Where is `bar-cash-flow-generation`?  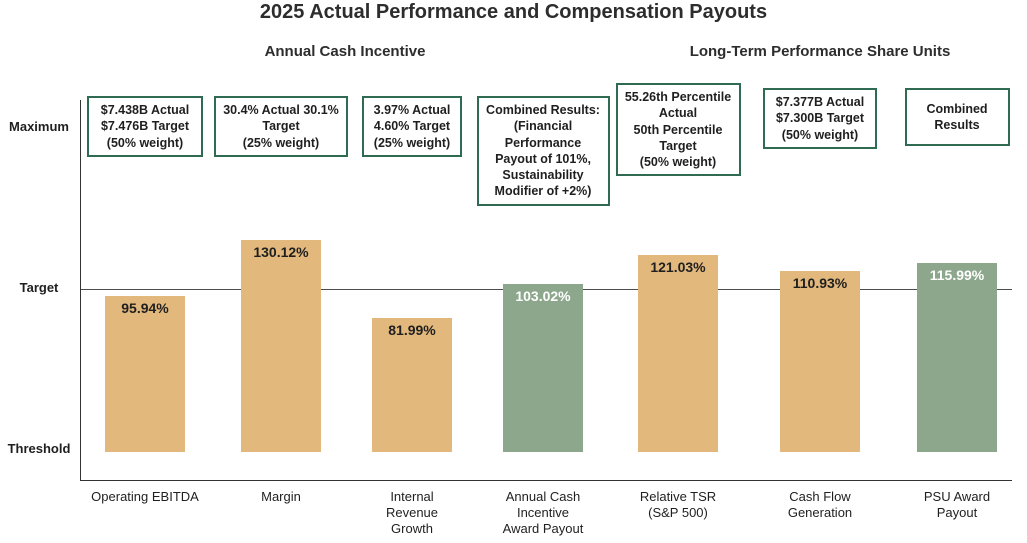
bar-cash-flow-generation is located at coordinates (820, 361).